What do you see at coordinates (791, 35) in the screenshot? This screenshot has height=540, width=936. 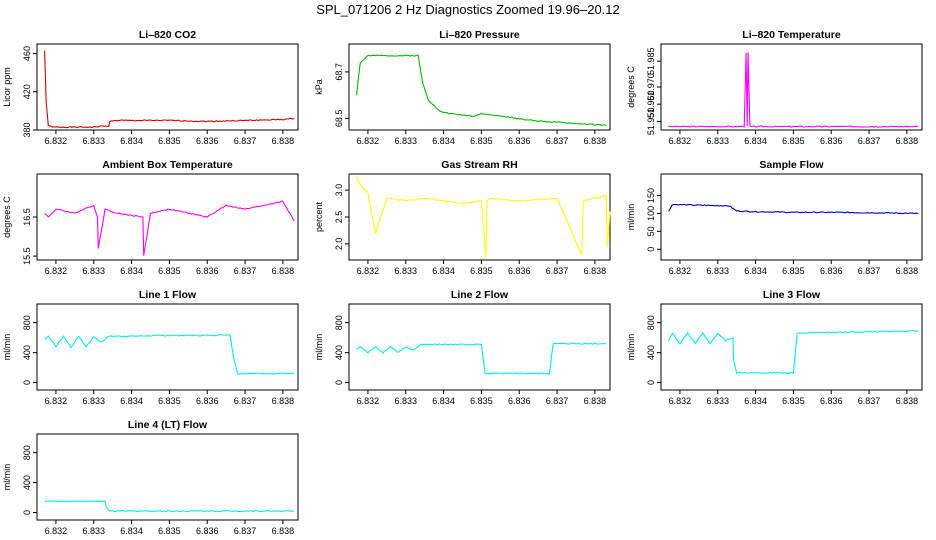 I see `panel-title: Li–820 Temperature` at bounding box center [791, 35].